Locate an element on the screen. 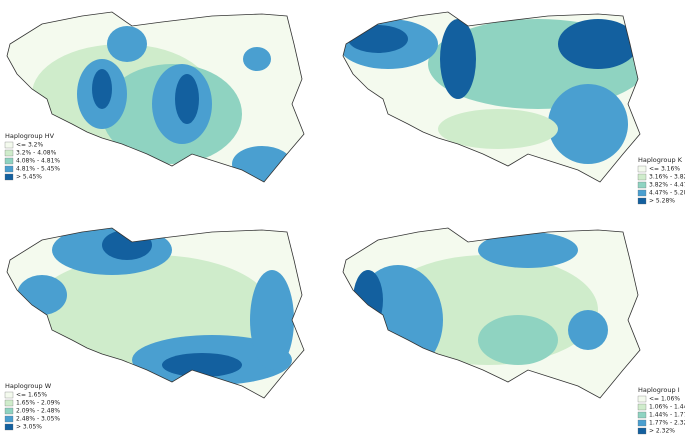 Image resolution: width=685 pixels, height=435 pixels. legend-label: 1.77% - 2.32% is located at coordinates (667, 423).